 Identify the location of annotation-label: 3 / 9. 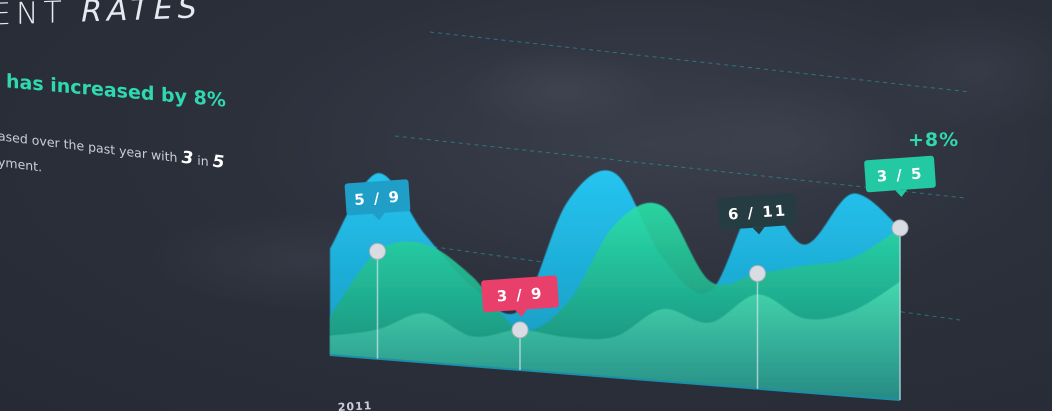
(520, 294).